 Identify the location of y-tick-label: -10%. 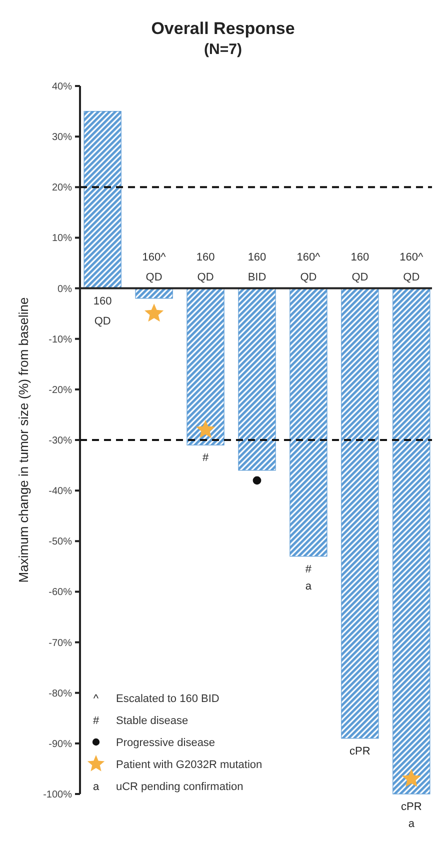
(60, 340).